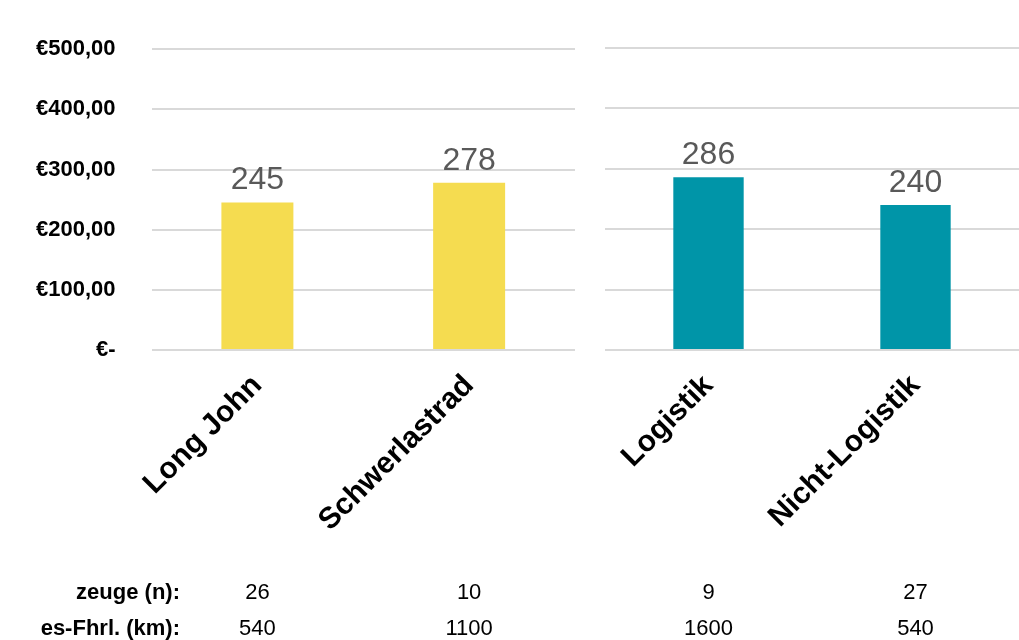 This screenshot has height=640, width=1019. What do you see at coordinates (469, 592) in the screenshot?
I see `text: 10` at bounding box center [469, 592].